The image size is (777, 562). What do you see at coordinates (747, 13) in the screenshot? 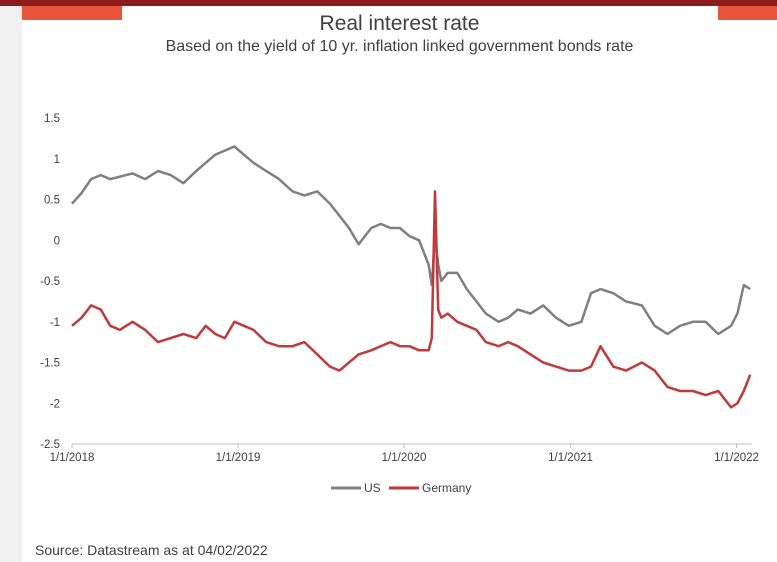
I see `accent-block-right` at bounding box center [747, 13].